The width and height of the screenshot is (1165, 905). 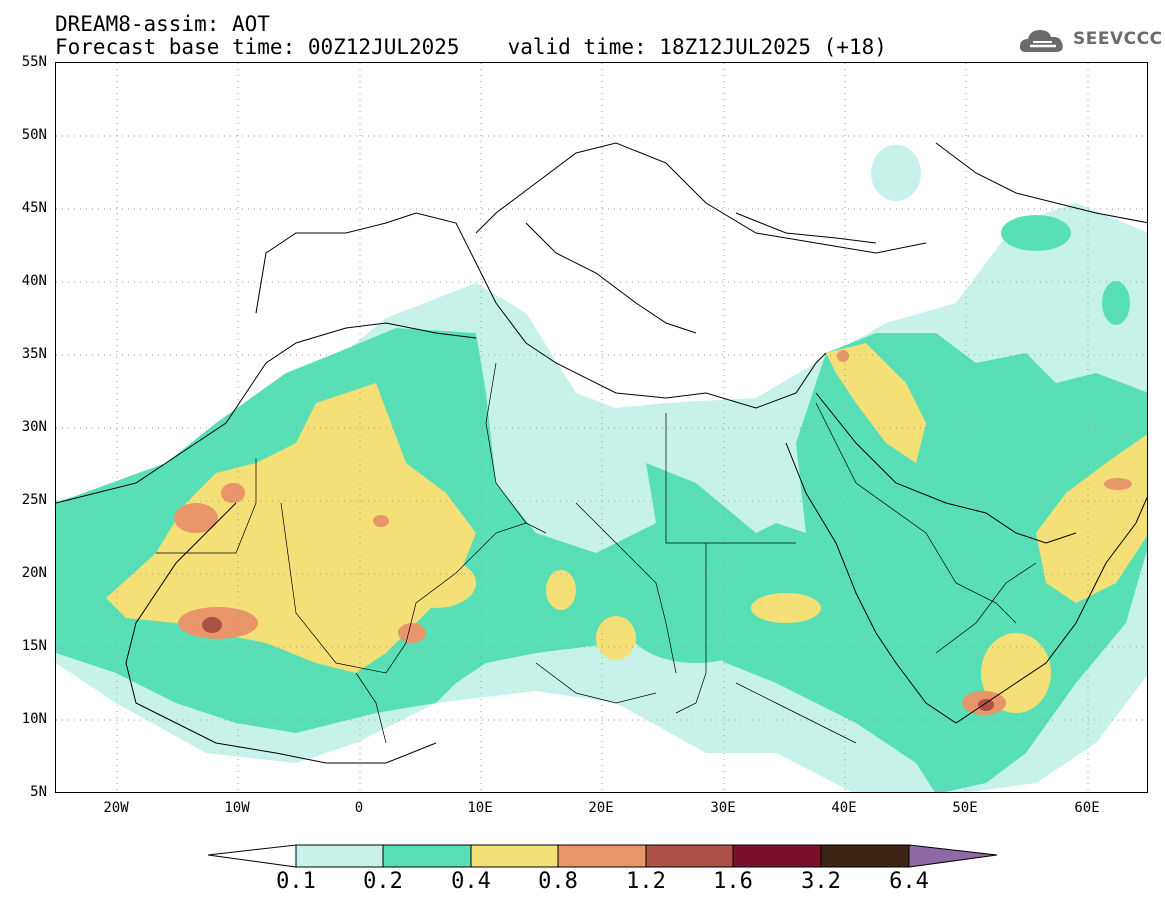 I want to click on colorbar-label: 6.4, so click(x=909, y=881).